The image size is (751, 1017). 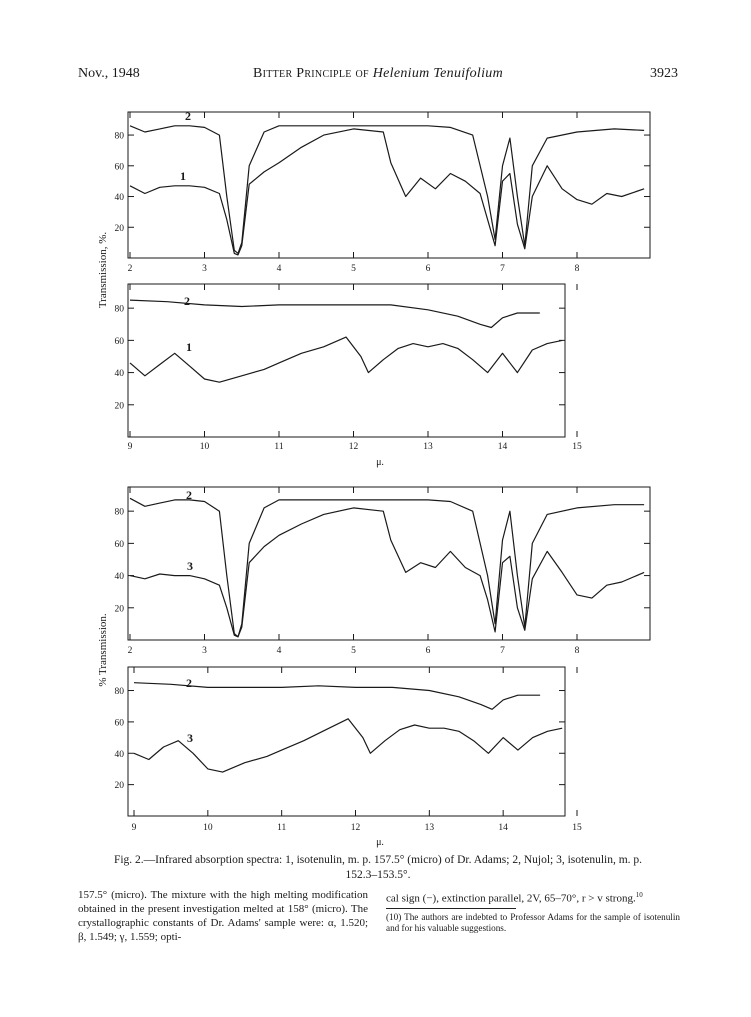 What do you see at coordinates (438, 73) in the screenshot?
I see `running-title-italic: Helenium Tenuifolium` at bounding box center [438, 73].